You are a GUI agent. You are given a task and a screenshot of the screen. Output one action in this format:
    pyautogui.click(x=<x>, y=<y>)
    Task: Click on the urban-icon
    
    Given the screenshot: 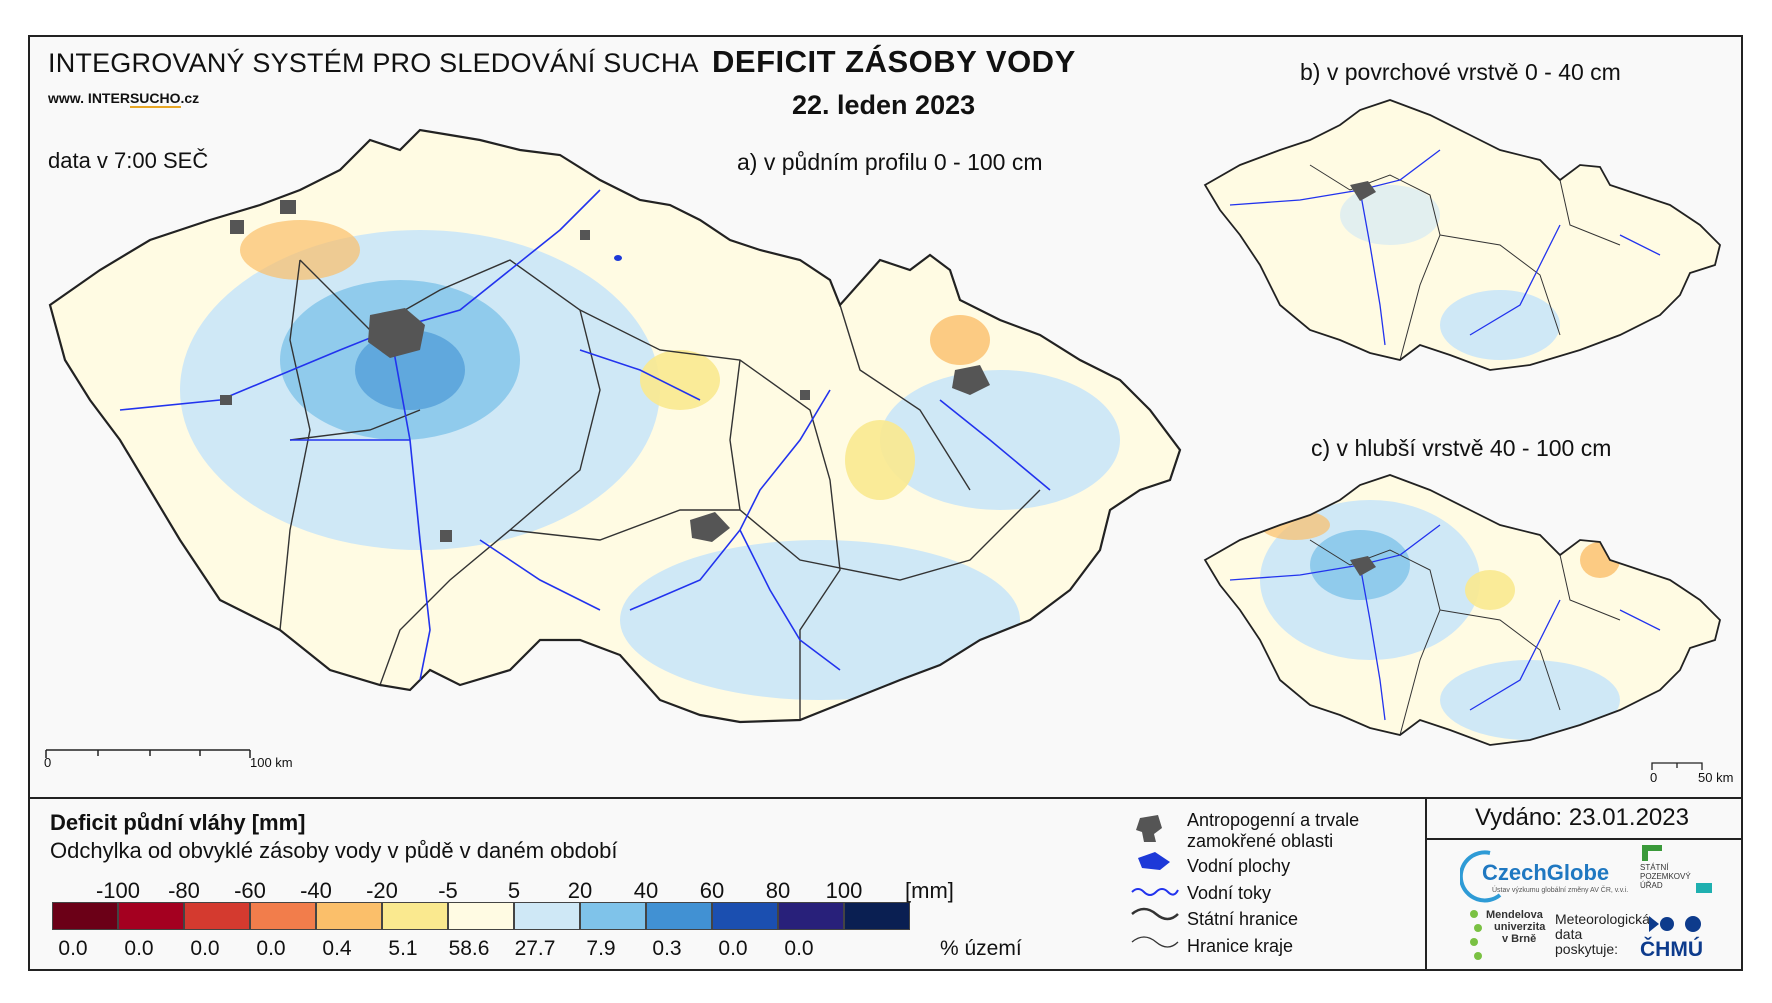 What is the action you would take?
    pyautogui.click(x=1149, y=828)
    